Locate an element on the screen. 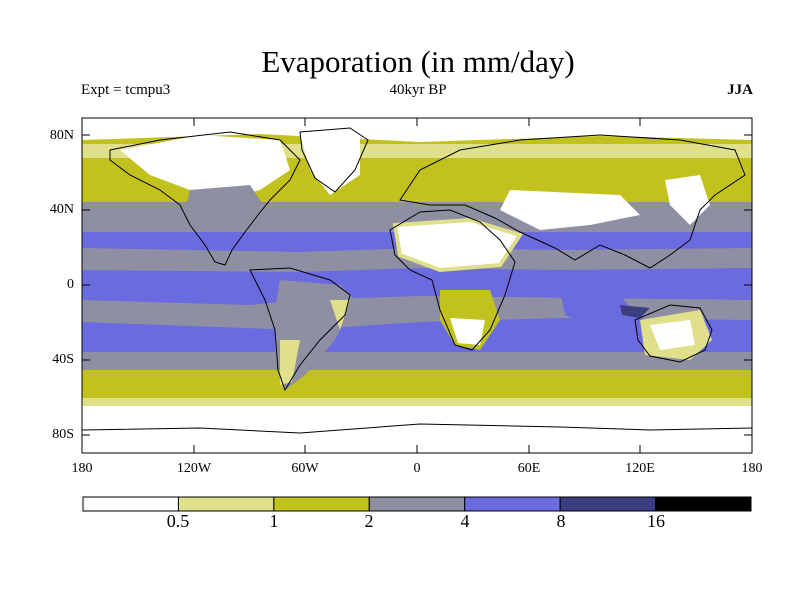 This screenshot has height=600, width=800. sahara-edge is located at coordinates (458, 245).